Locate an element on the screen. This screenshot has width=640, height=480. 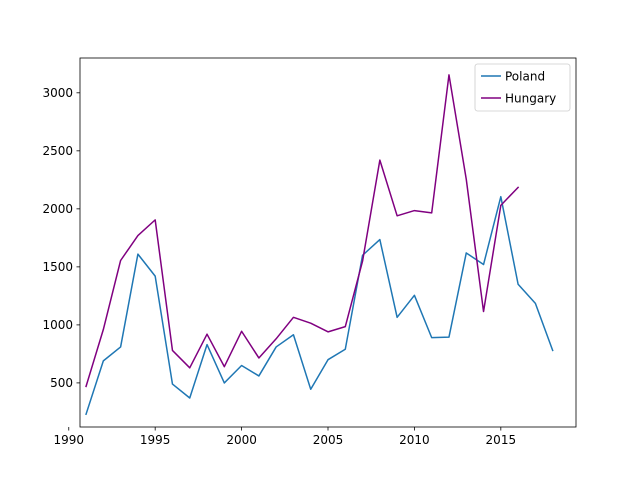
x-tick-label: 2010 is located at coordinates (414, 440).